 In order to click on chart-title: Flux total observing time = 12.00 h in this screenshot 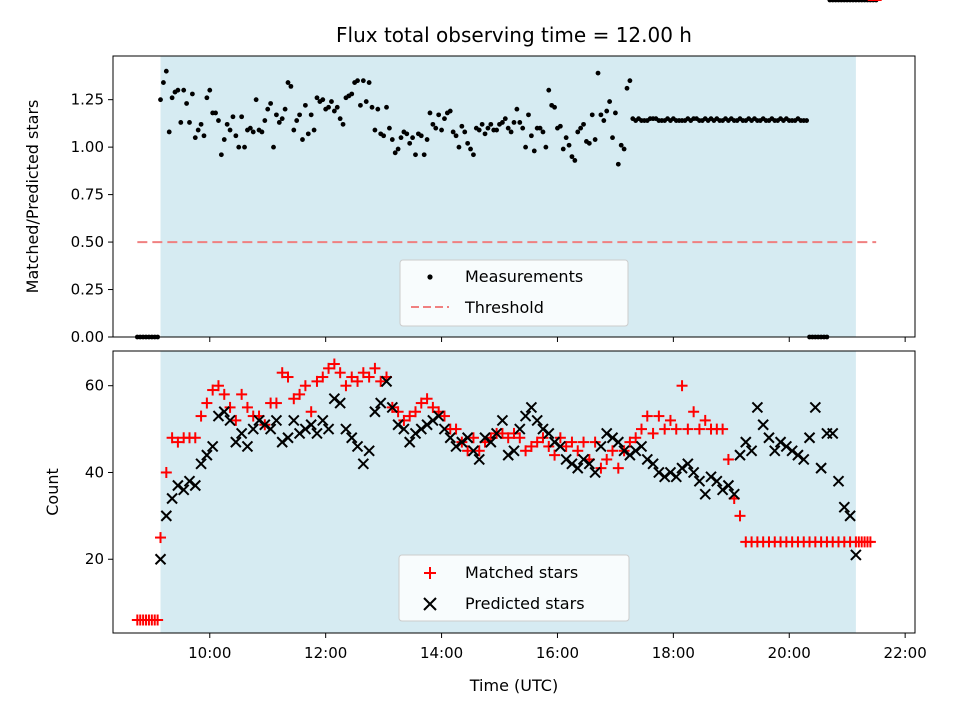, I will do `click(514, 35)`.